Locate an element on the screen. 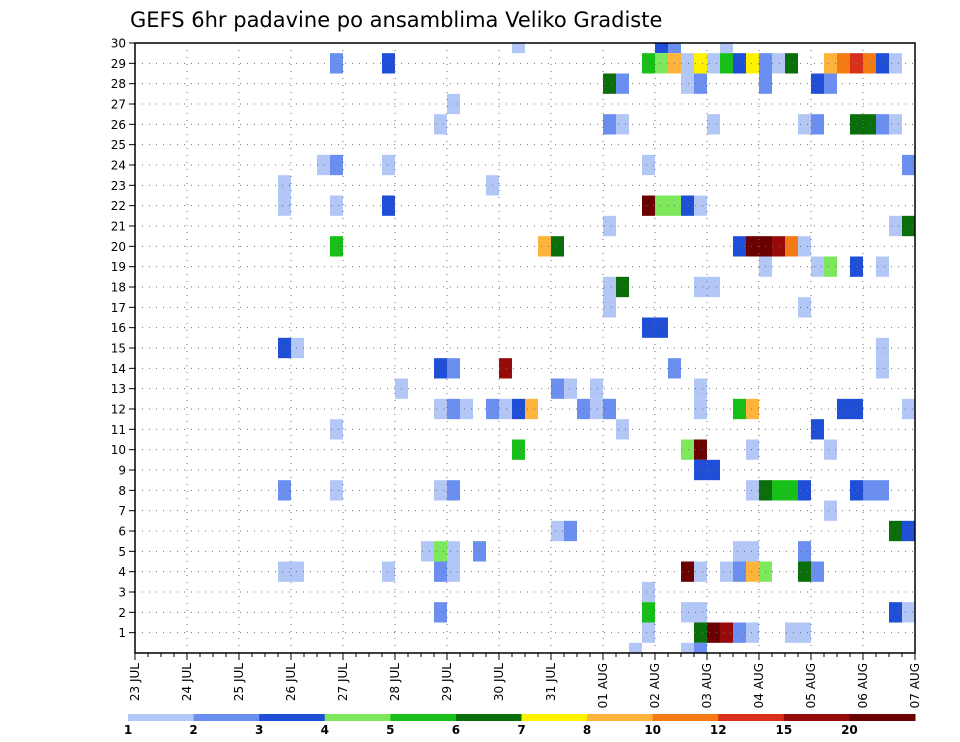  x-tick-label: 30 JUL is located at coordinates (499, 682).